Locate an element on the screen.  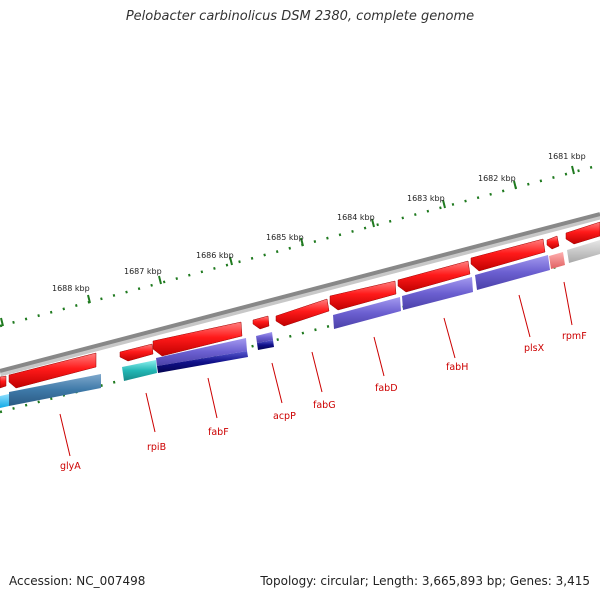
gene-block-rpiB is located at coordinates (139, 370).